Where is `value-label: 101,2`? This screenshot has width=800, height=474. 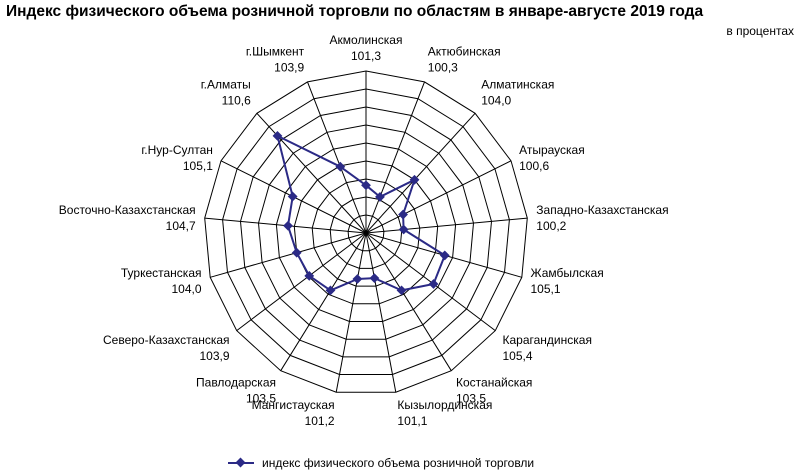 value-label: 101,2 is located at coordinates (320, 421).